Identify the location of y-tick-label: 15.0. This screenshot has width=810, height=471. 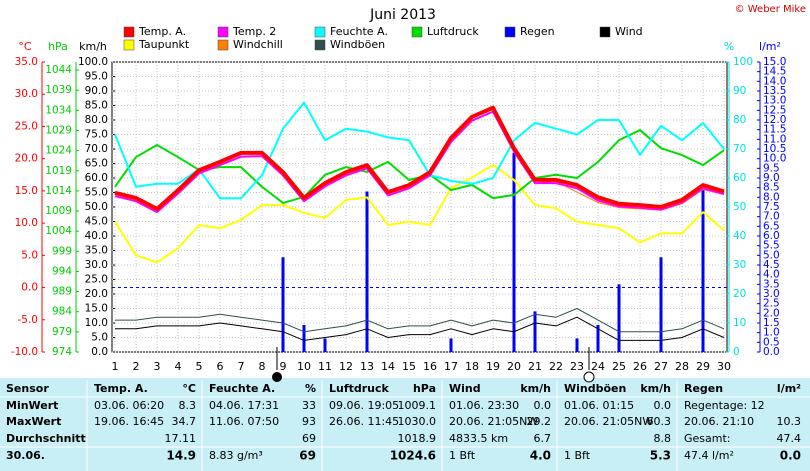
(96, 309).